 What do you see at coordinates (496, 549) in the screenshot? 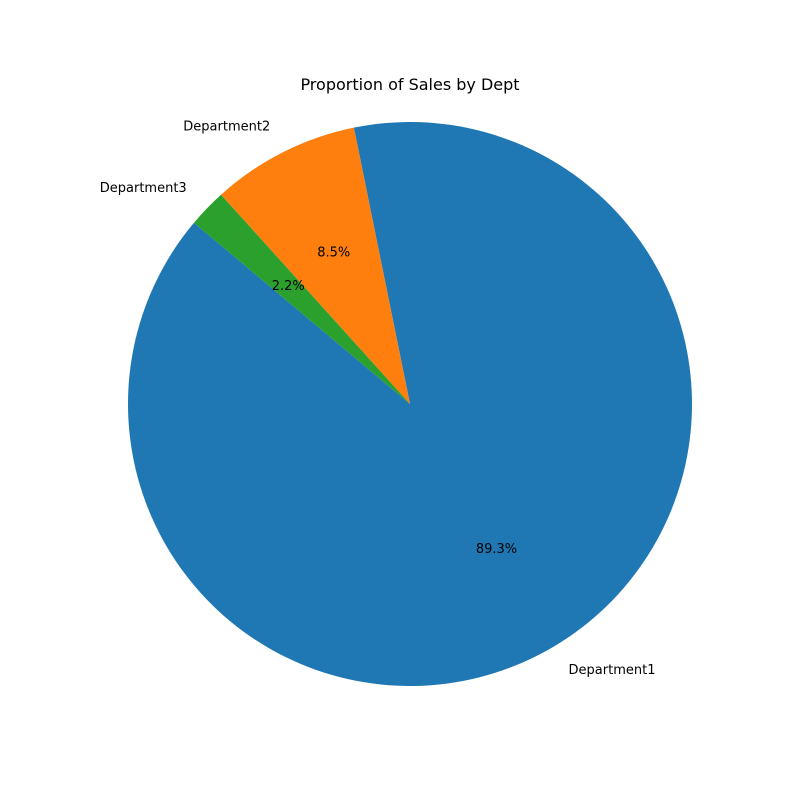
I see `pct-label-department1: 89.3%` at bounding box center [496, 549].